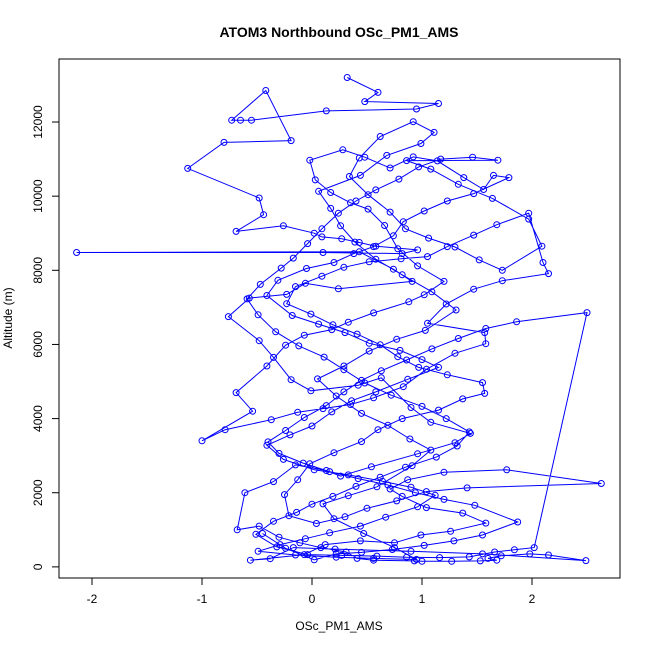 This screenshot has height=655, width=650. I want to click on x-axis-title: OSc_PM1_AMS, so click(338, 626).